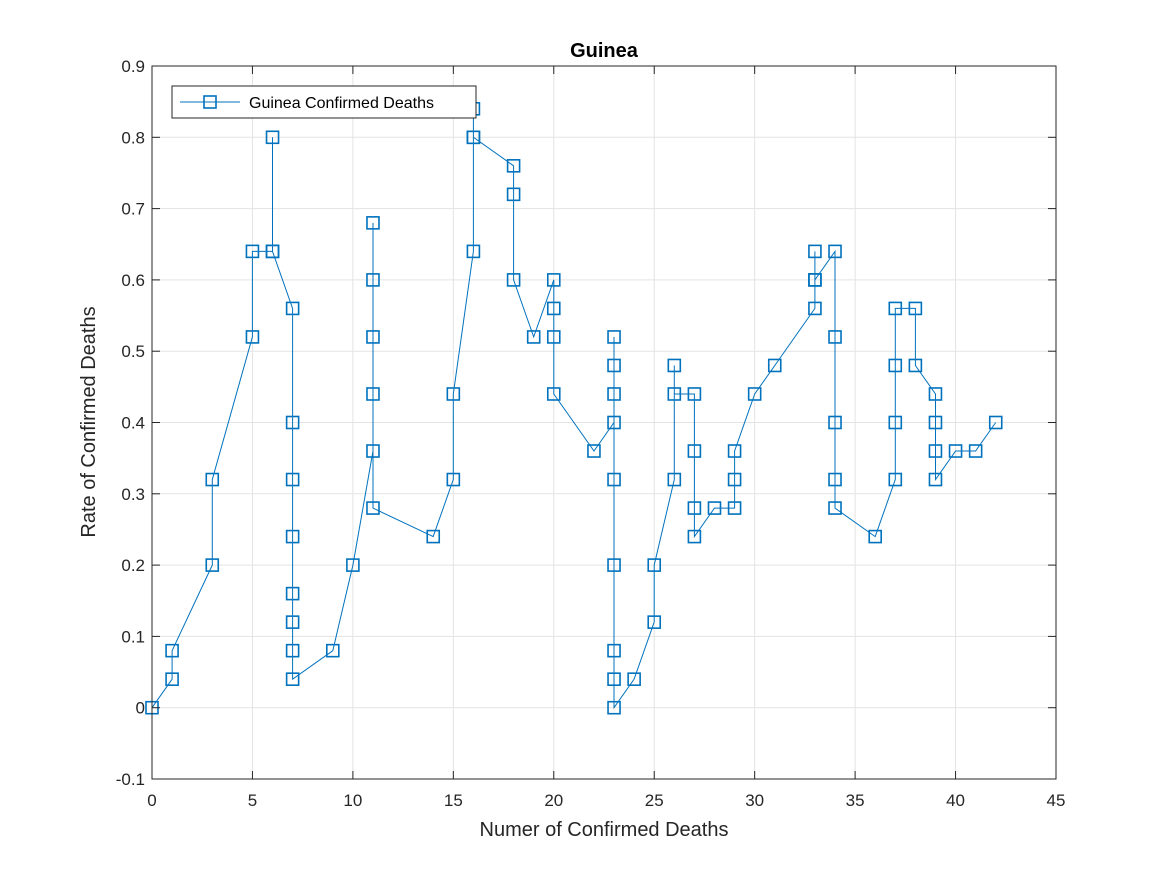 This screenshot has height=875, width=1167. Describe the element at coordinates (604, 51) in the screenshot. I see `chart-title: Guinea` at that location.